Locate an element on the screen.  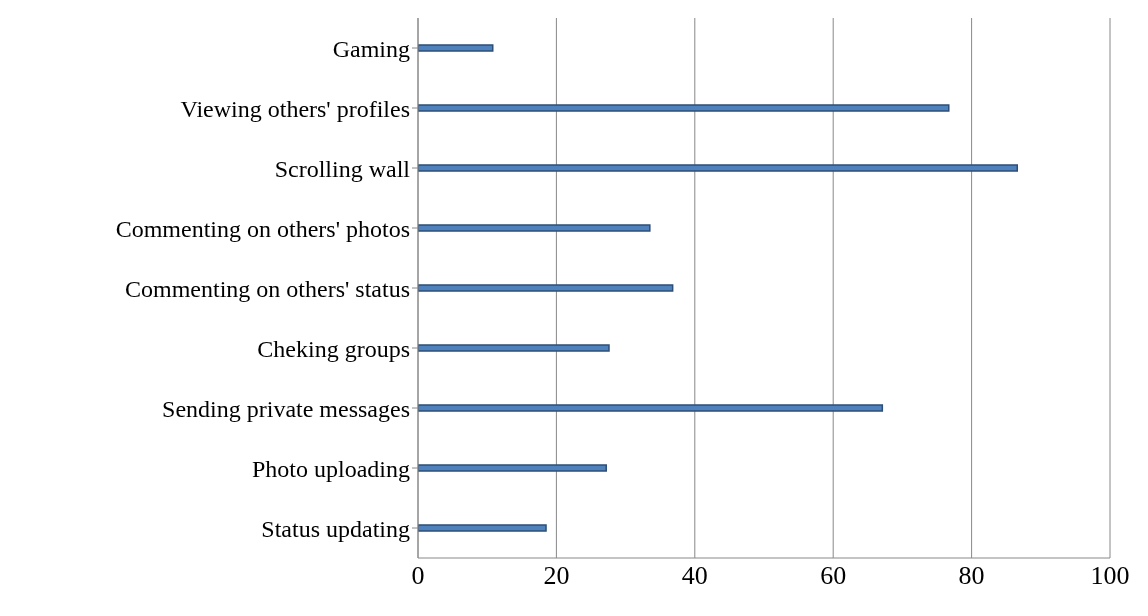
y-tick-label: Scrolling wall is located at coordinates (342, 168).